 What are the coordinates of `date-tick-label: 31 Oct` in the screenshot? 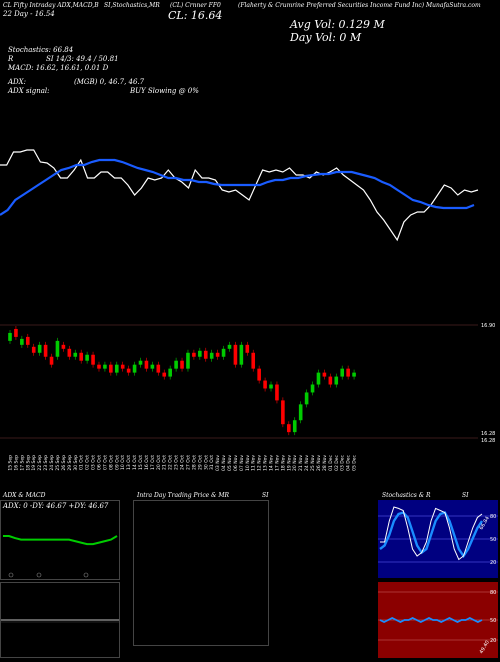 It's located at (212, 462).